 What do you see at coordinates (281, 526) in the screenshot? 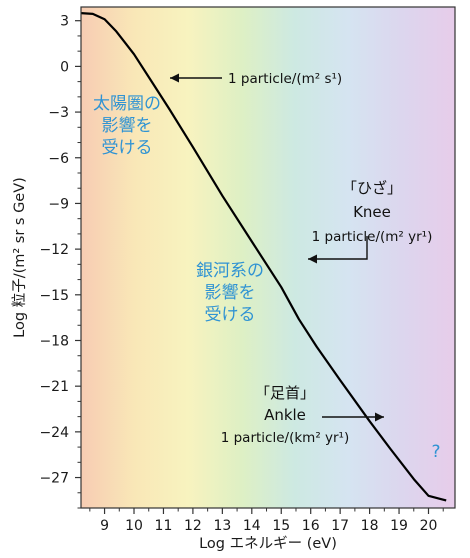
I see `x-tick-label: 15` at bounding box center [281, 526].